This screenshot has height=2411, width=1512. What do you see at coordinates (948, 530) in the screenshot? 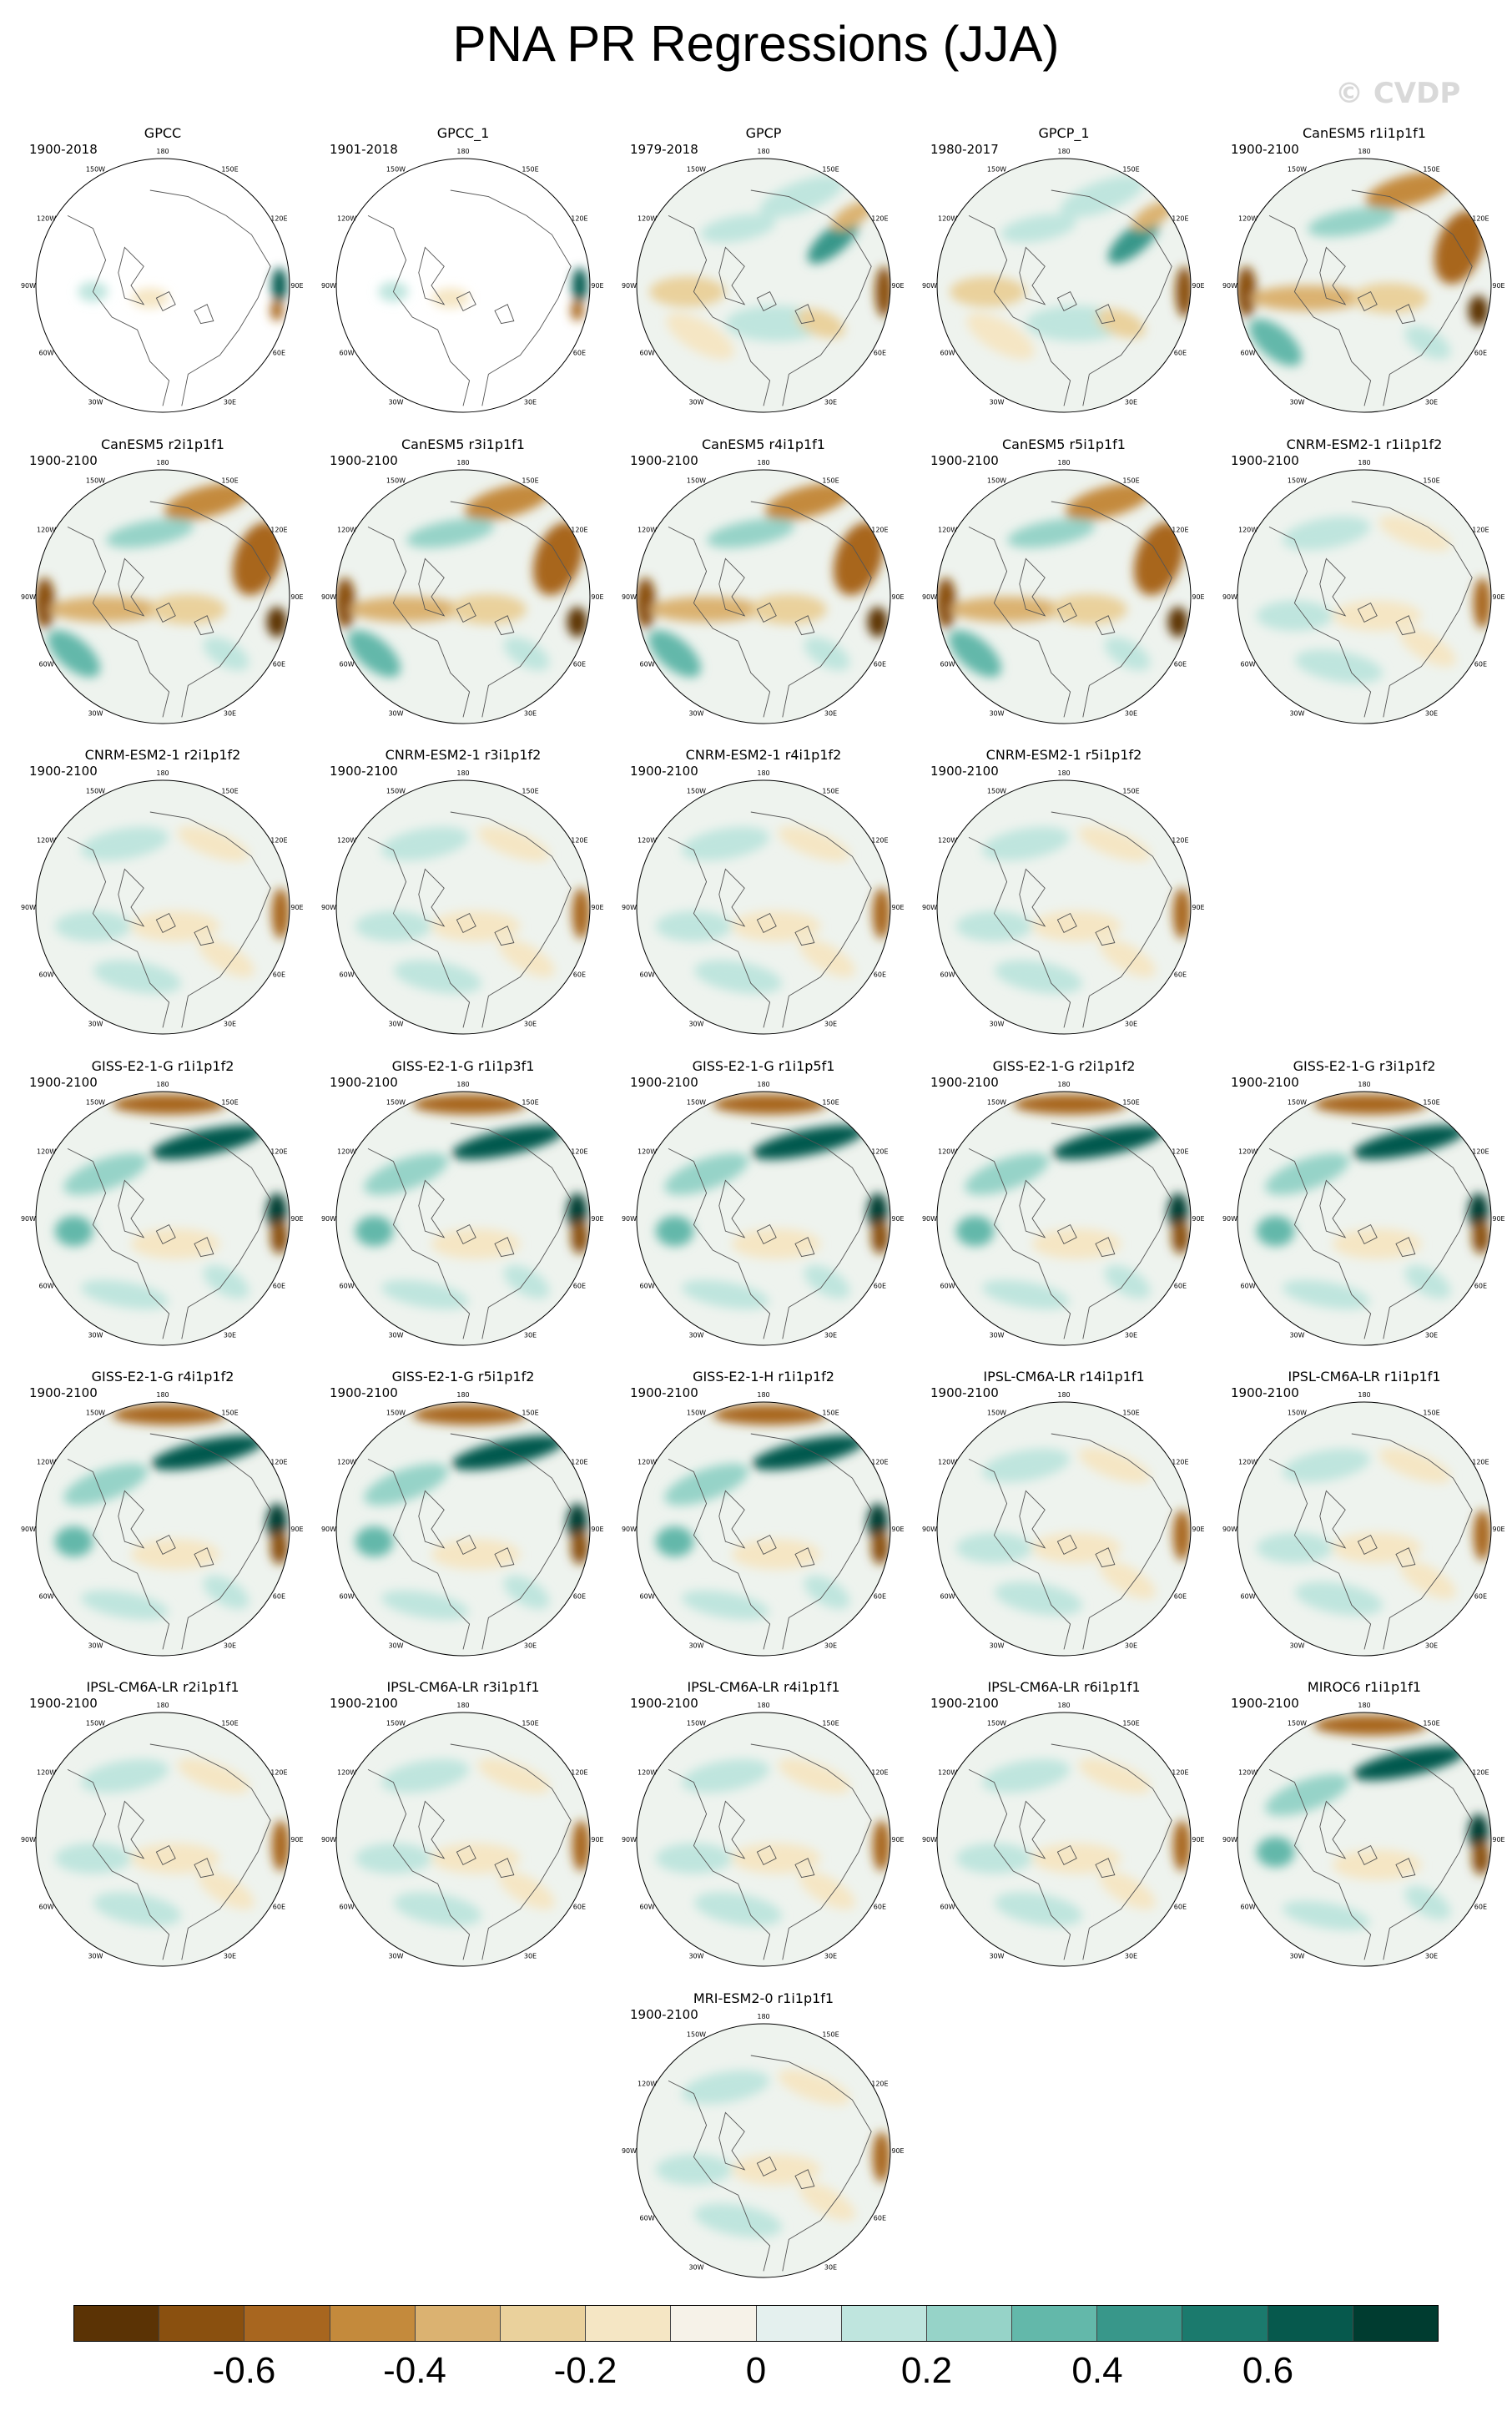
I see `longitude-label: 120W` at bounding box center [948, 530].